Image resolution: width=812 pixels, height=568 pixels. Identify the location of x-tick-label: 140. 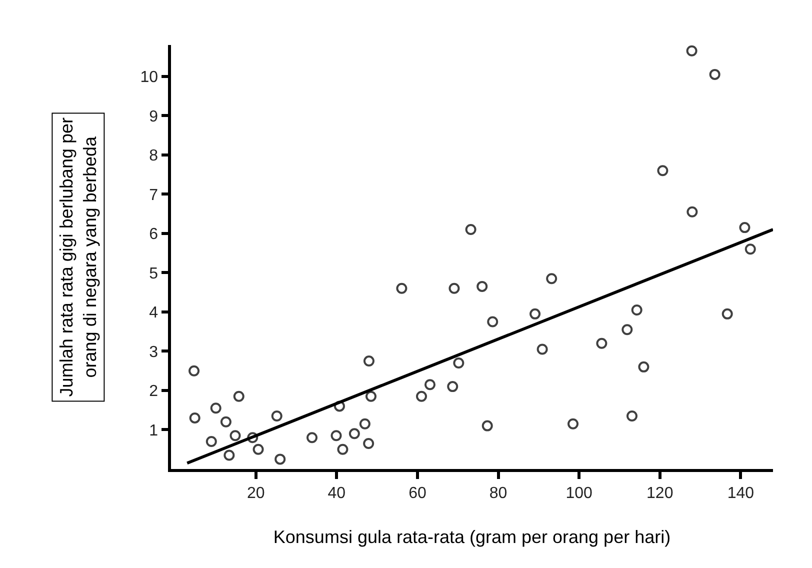
(740, 493).